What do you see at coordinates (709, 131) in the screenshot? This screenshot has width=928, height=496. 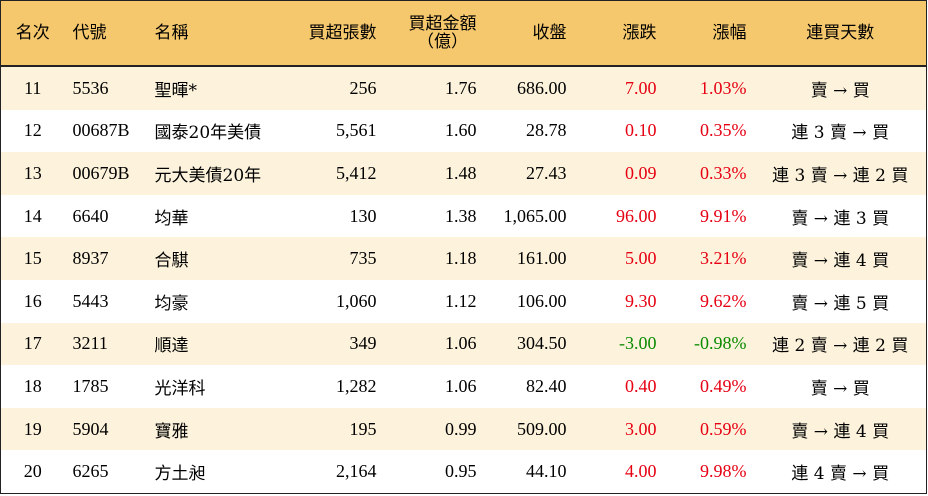 I see `cell-change-pct: 0.35%` at bounding box center [709, 131].